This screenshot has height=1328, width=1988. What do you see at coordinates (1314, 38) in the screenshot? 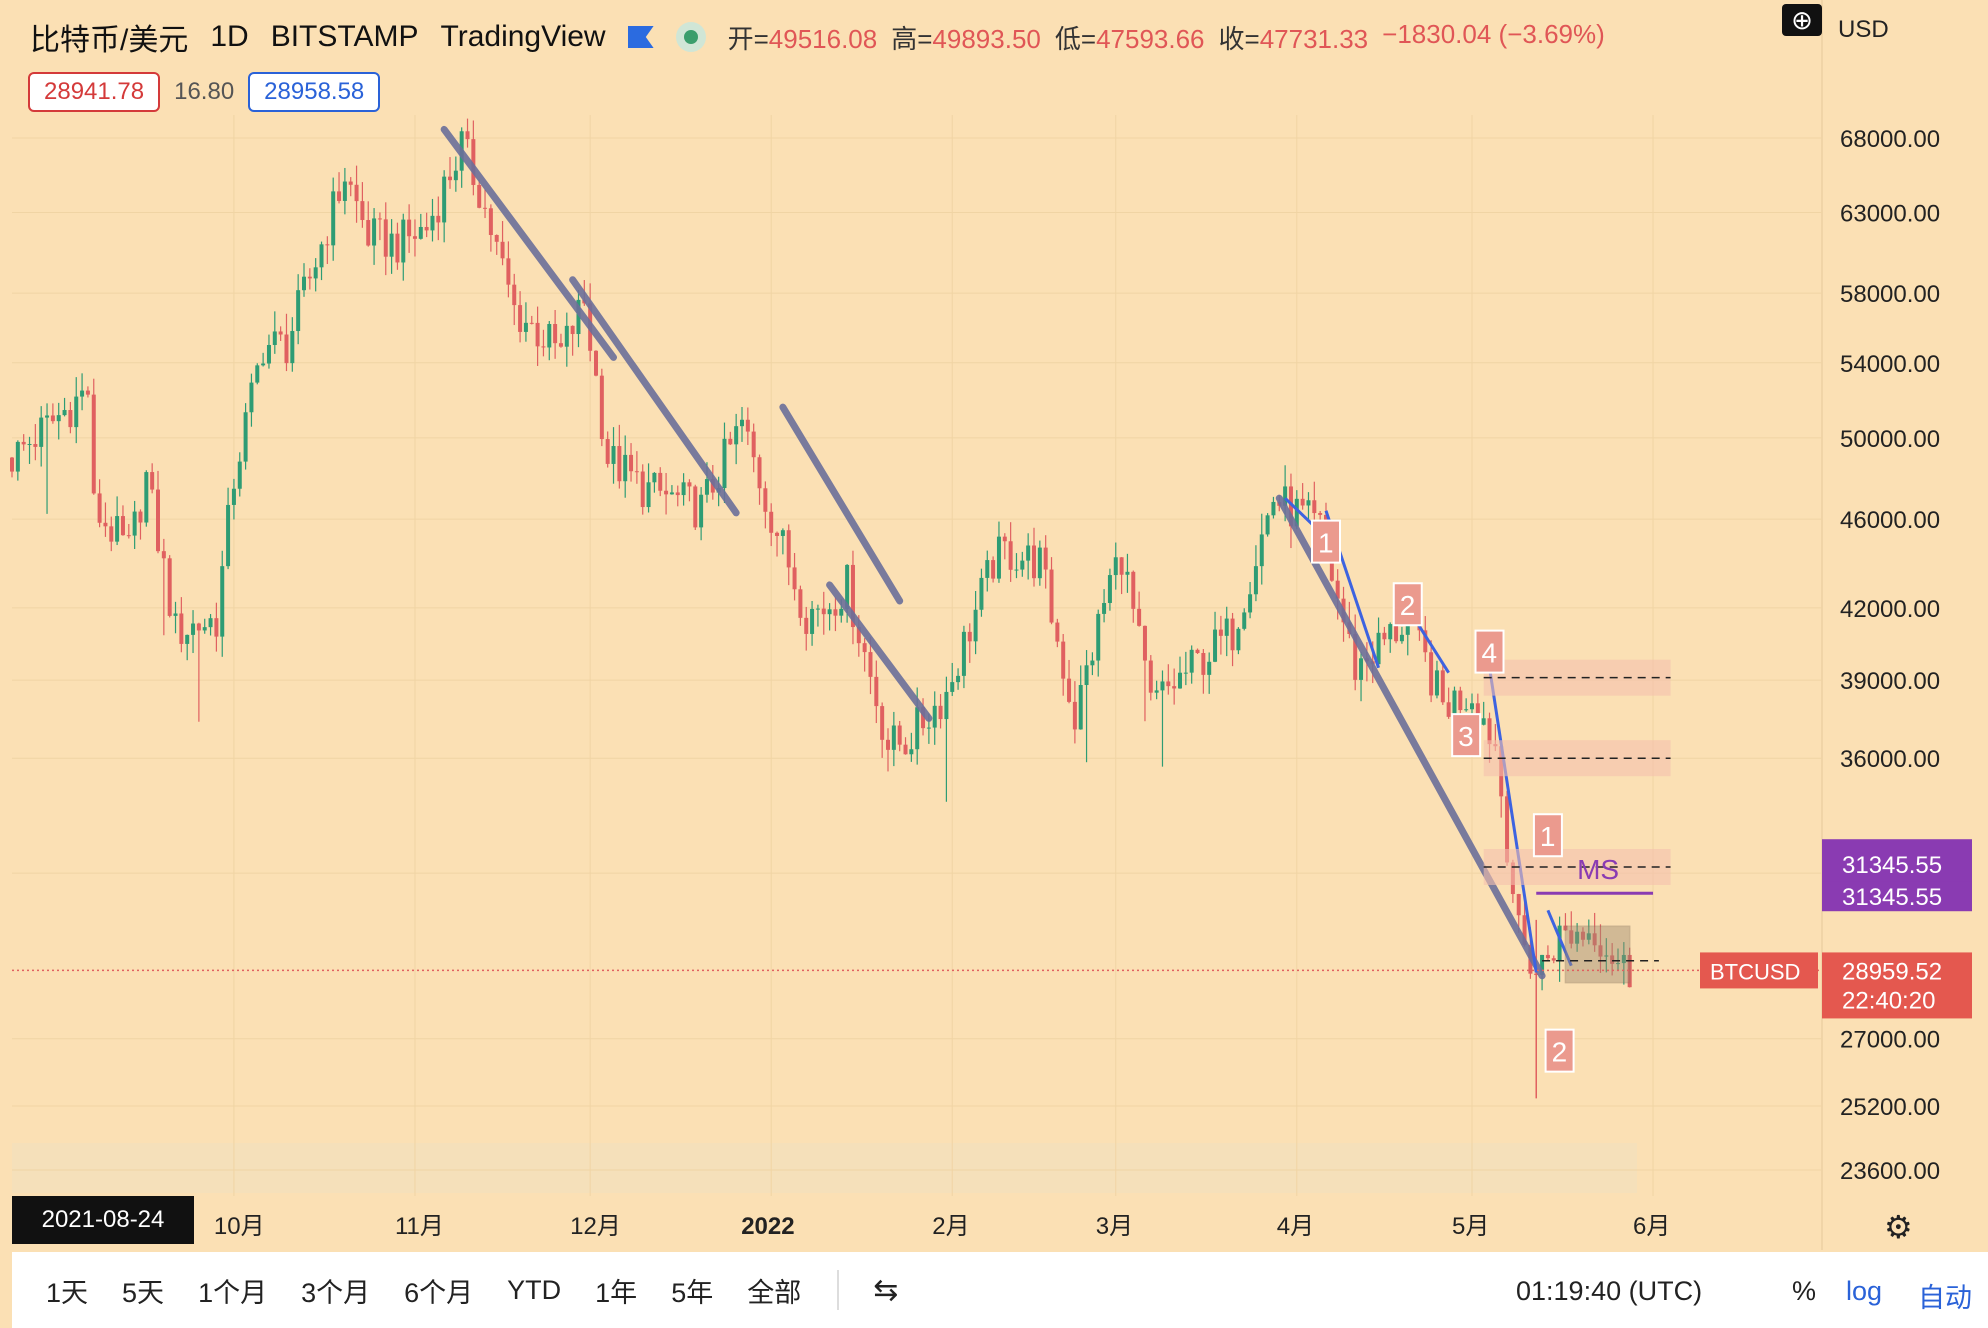
I see `close-value: 47731.33` at bounding box center [1314, 38].